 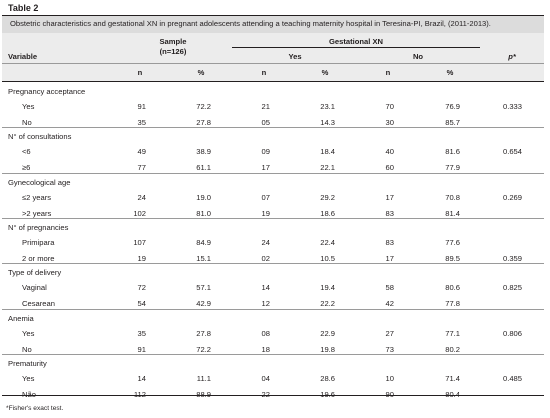 What do you see at coordinates (265, 242) in the screenshot?
I see `cell-yes-n: 24` at bounding box center [265, 242].